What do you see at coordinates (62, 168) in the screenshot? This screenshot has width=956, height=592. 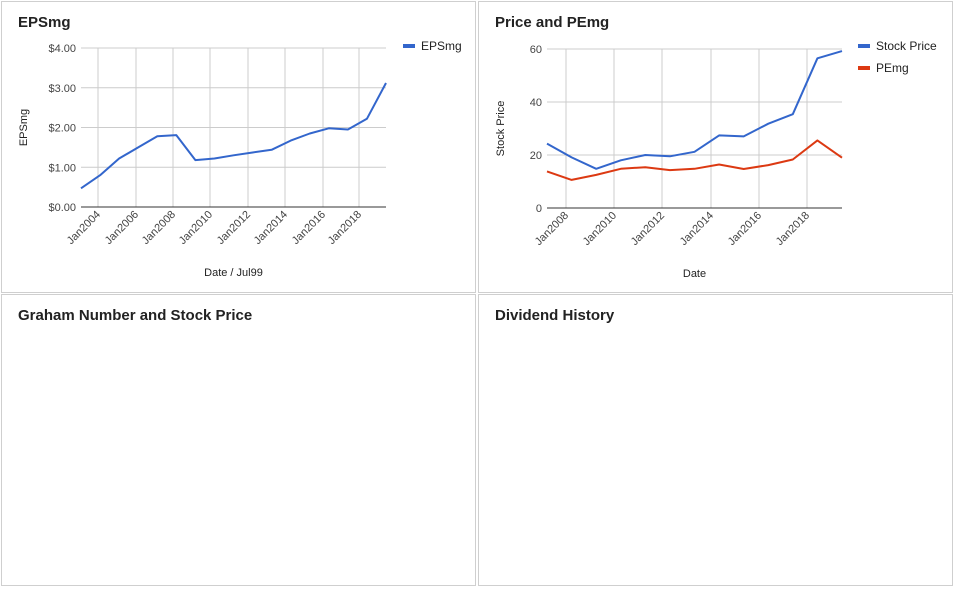 I see `y-tick-label: $1.00` at bounding box center [62, 168].